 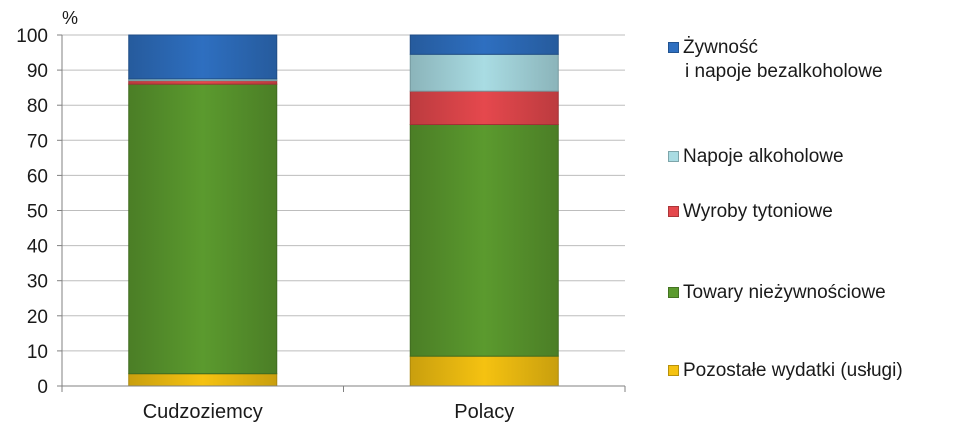 What do you see at coordinates (673, 370) in the screenshot?
I see `legend-swatch-services` at bounding box center [673, 370].